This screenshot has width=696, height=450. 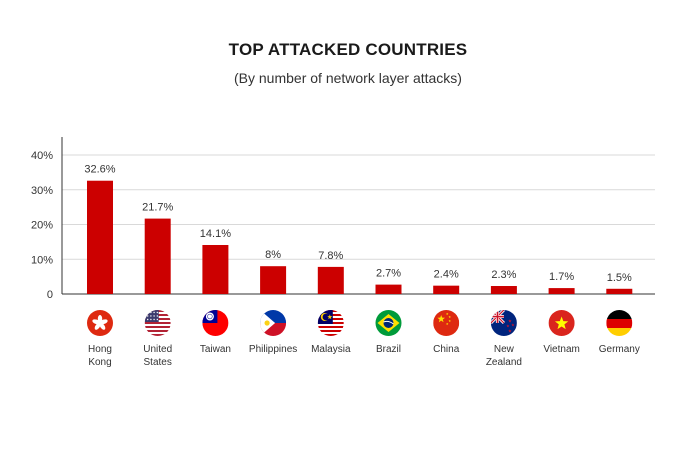 I want to click on y-tick-label: 0, so click(x=50, y=295).